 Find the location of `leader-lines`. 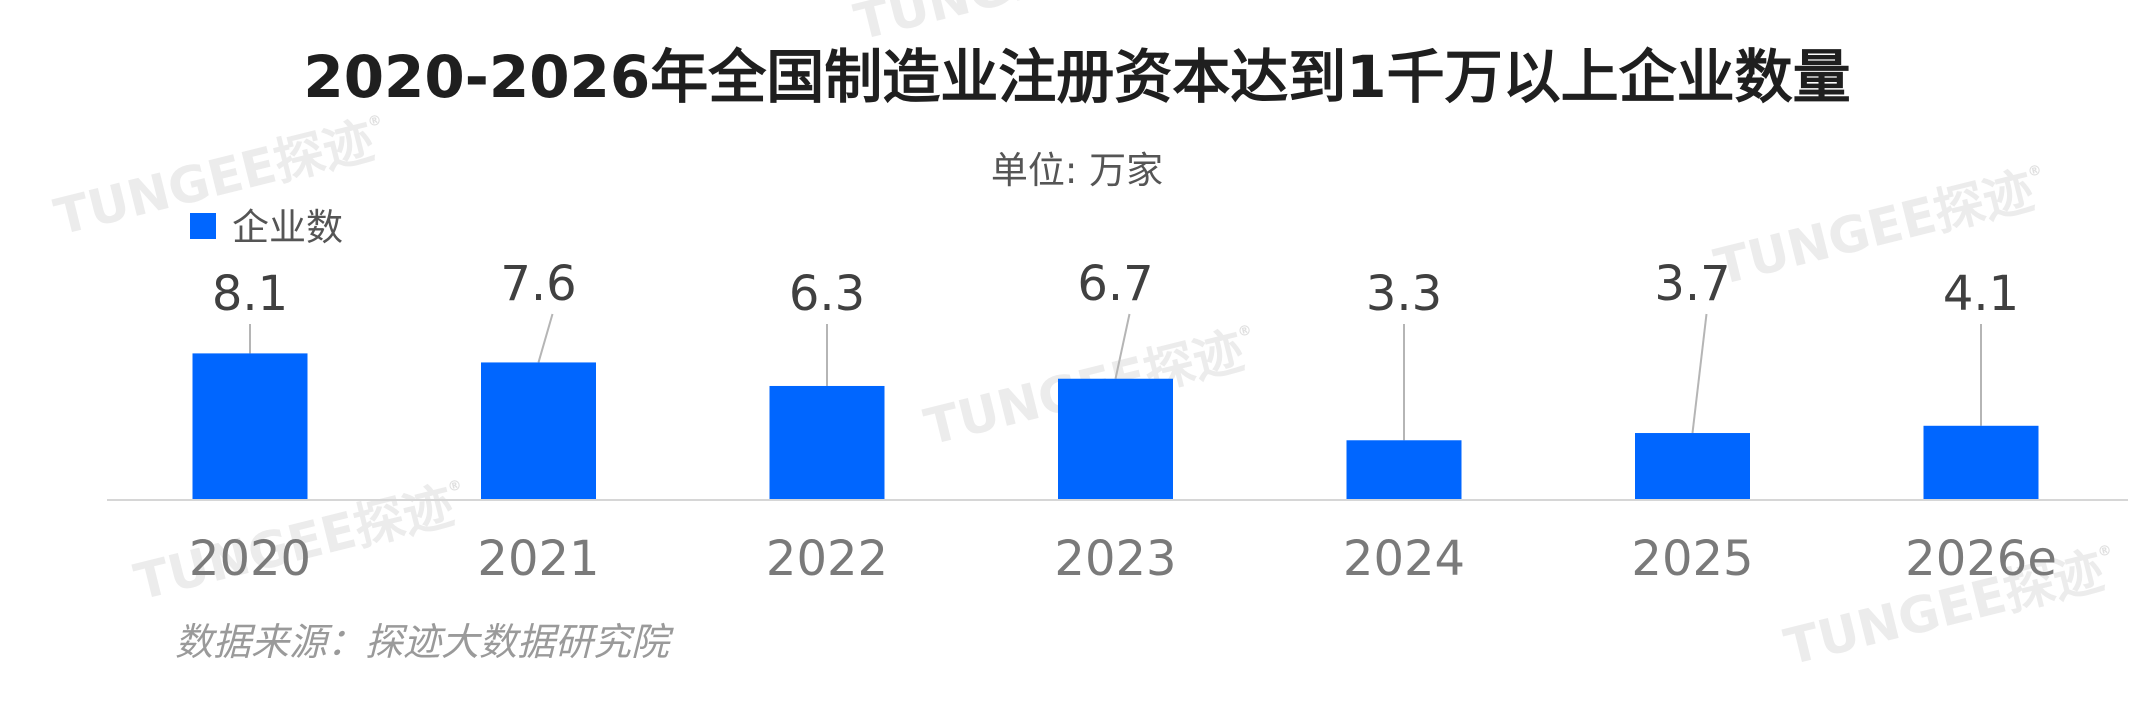

leader-lines is located at coordinates (1115, 377).